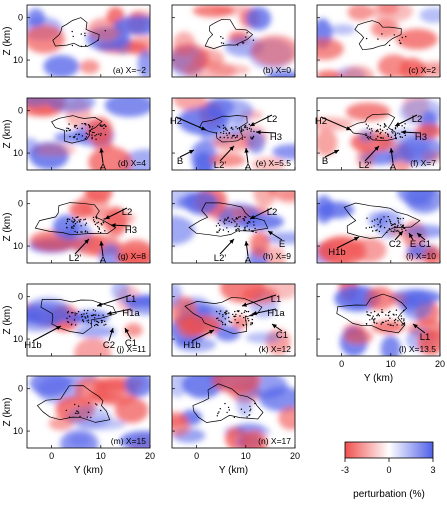 This screenshot has width=447, height=515. I want to click on annotation-label: H1a, so click(276, 313).